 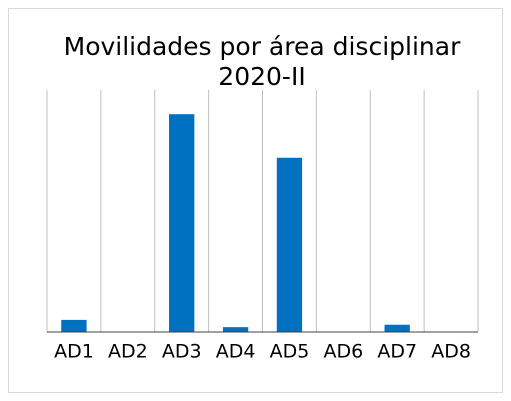 I want to click on x-tick-label: AD1, so click(x=74, y=352).